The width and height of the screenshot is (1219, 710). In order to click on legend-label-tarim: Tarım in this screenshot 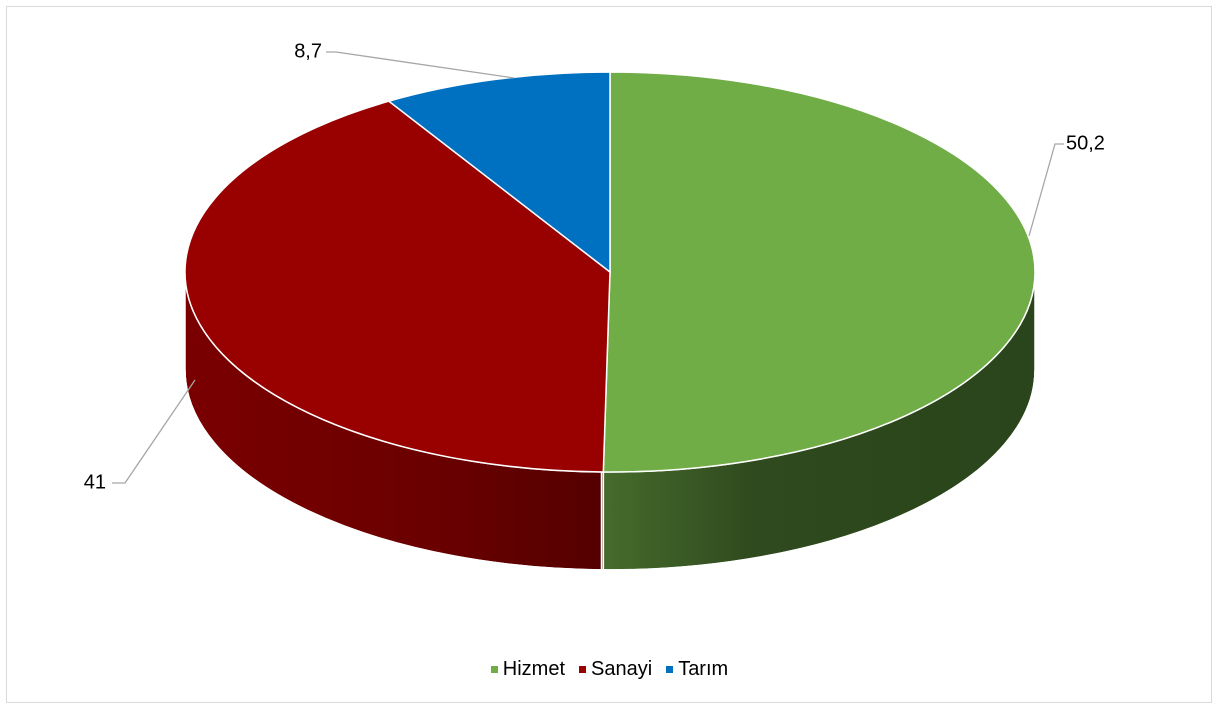, I will do `click(703, 669)`.